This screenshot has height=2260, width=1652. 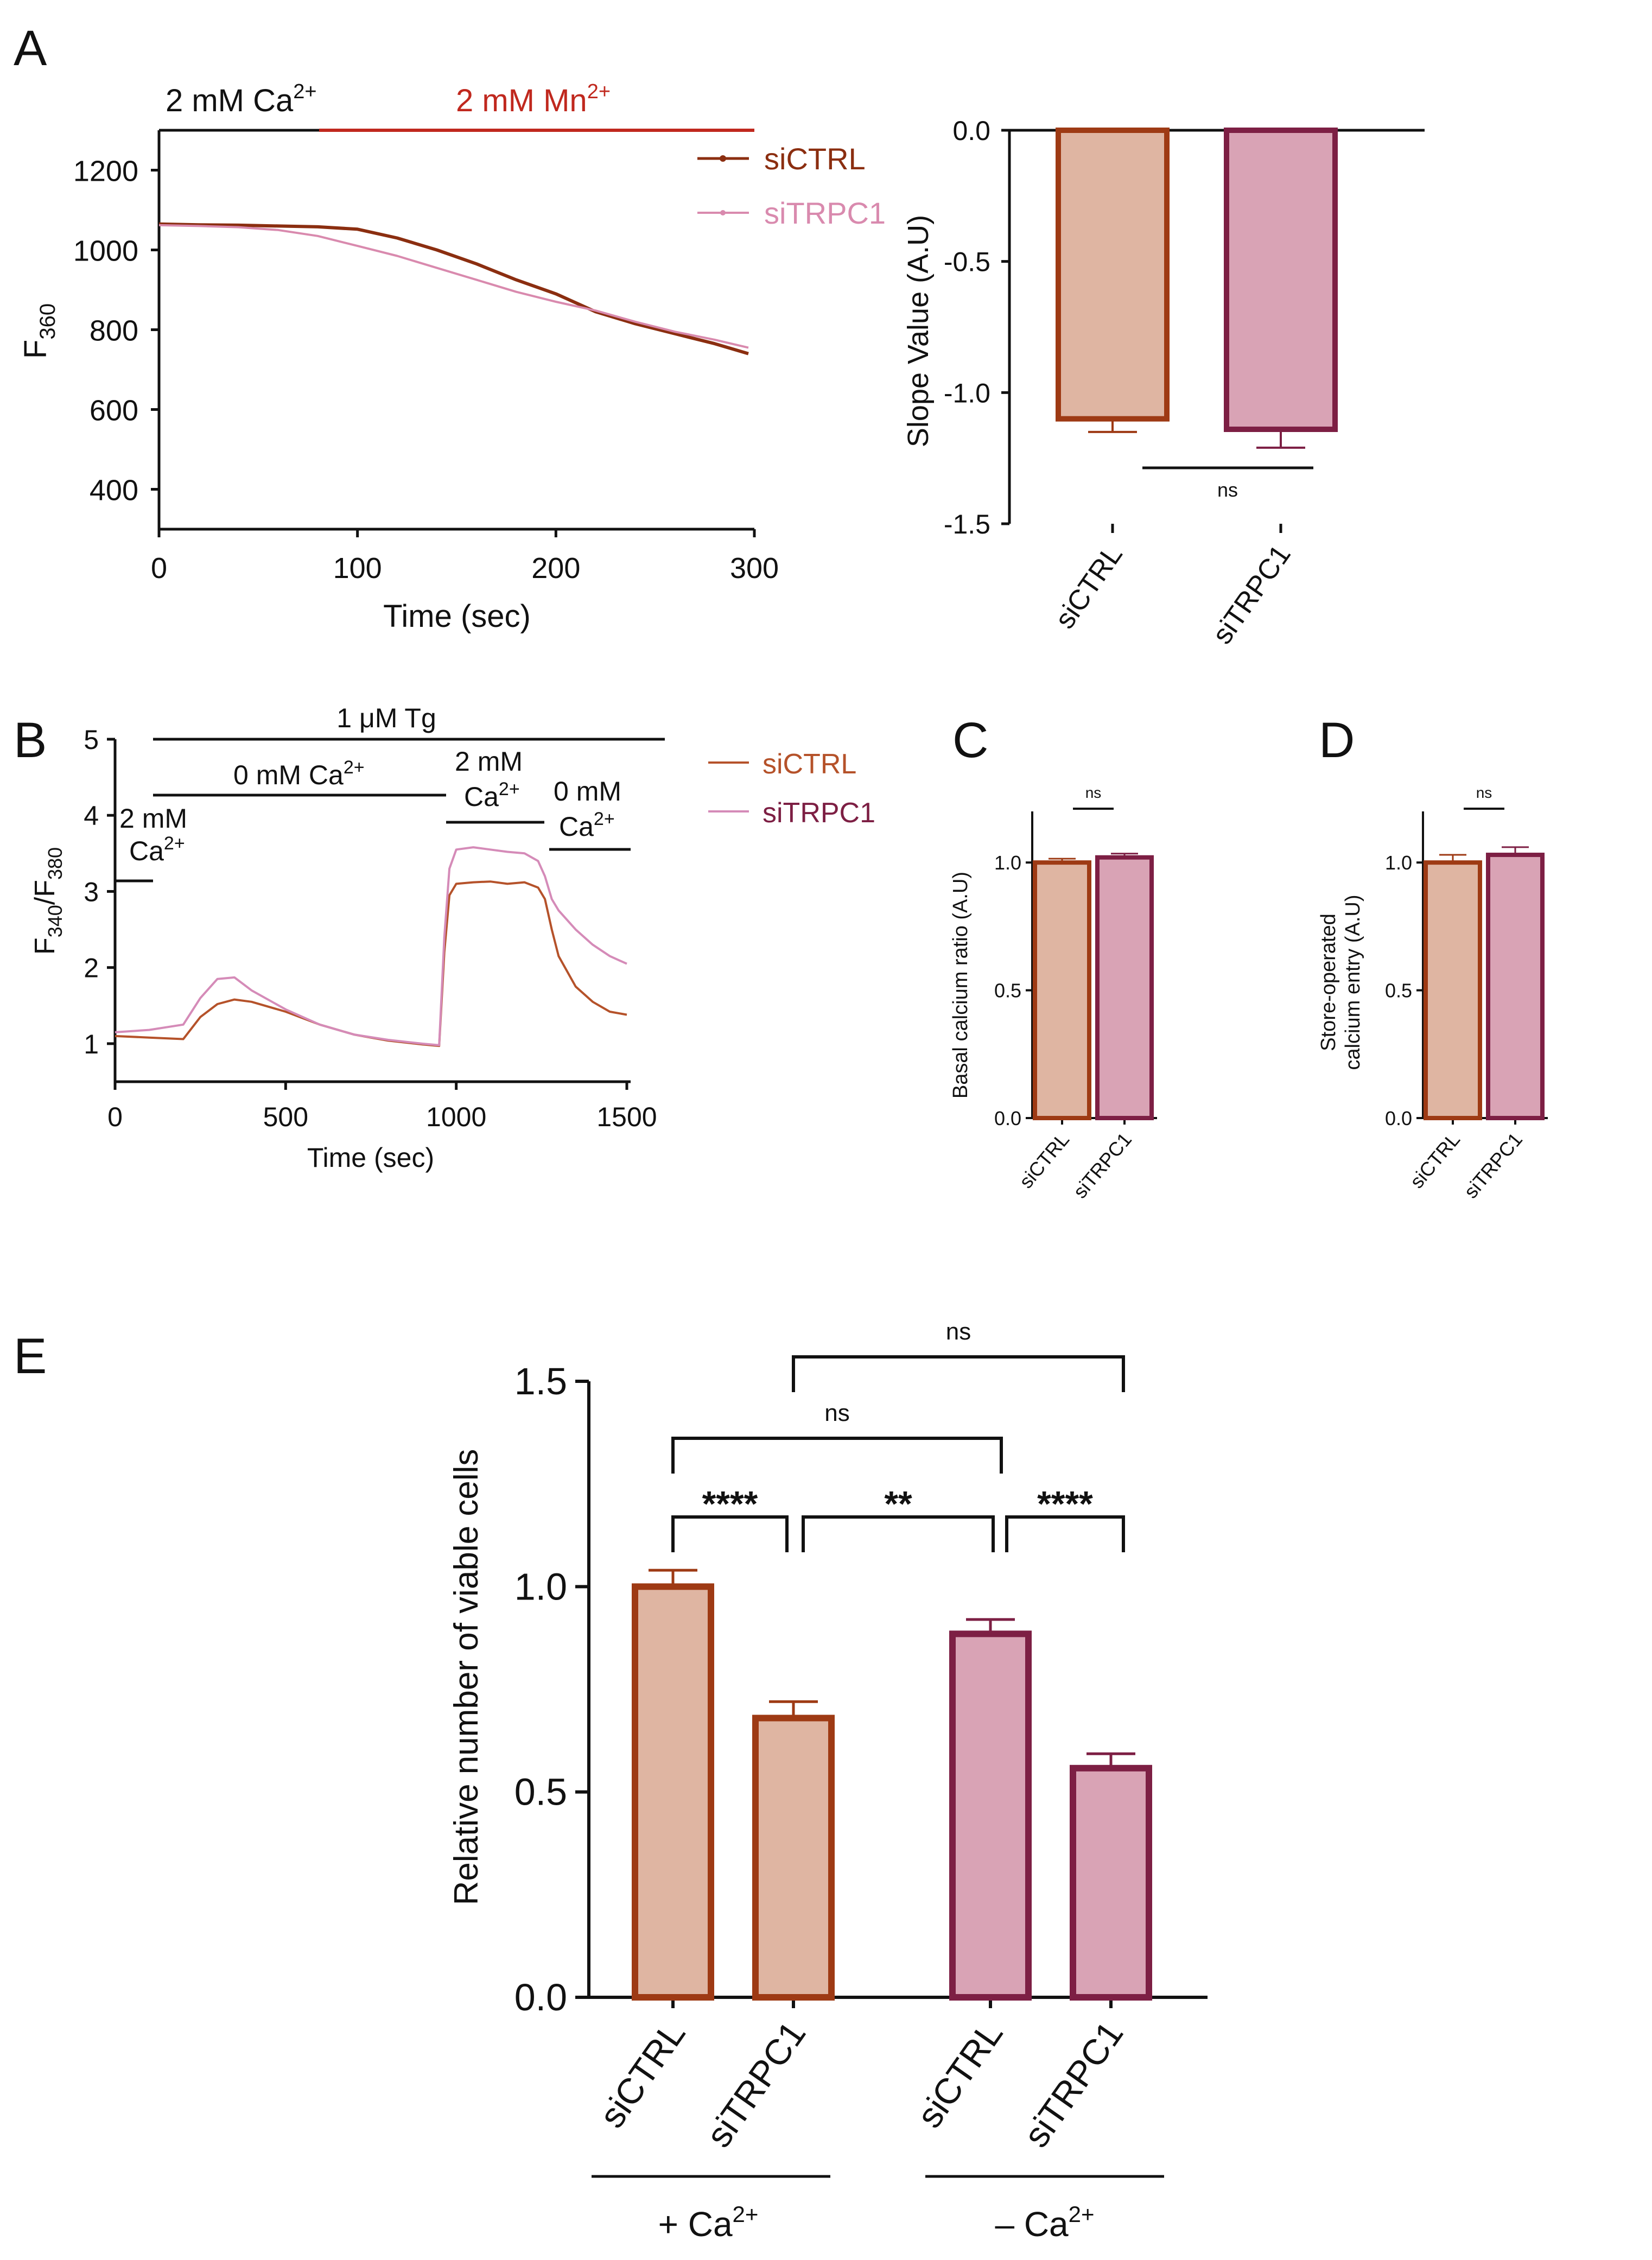 What do you see at coordinates (819, 813) in the screenshot?
I see `legend-b-label-sitrpc1: siTRPC1` at bounding box center [819, 813].